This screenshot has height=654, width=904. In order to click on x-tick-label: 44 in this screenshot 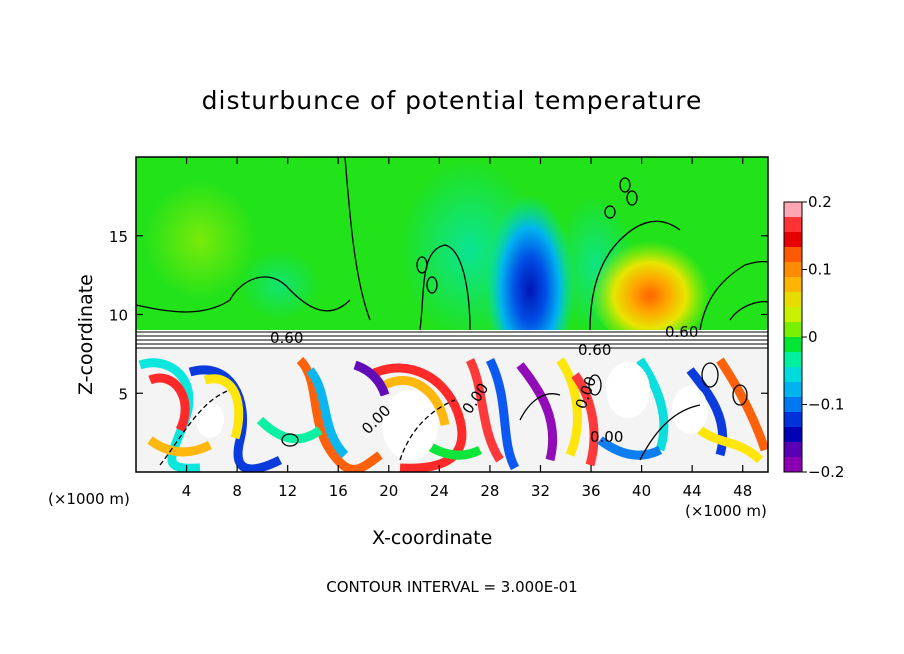, I will do `click(692, 491)`.